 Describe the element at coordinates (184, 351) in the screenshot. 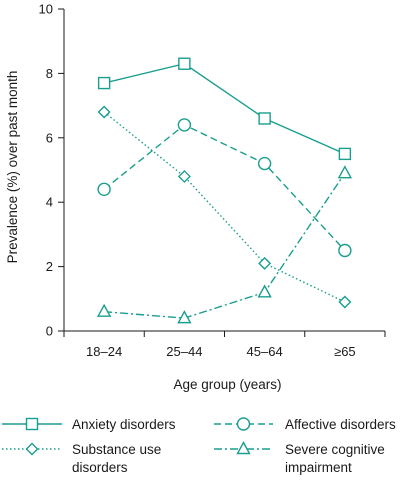

I see `x-tick-label: 25–44` at that location.